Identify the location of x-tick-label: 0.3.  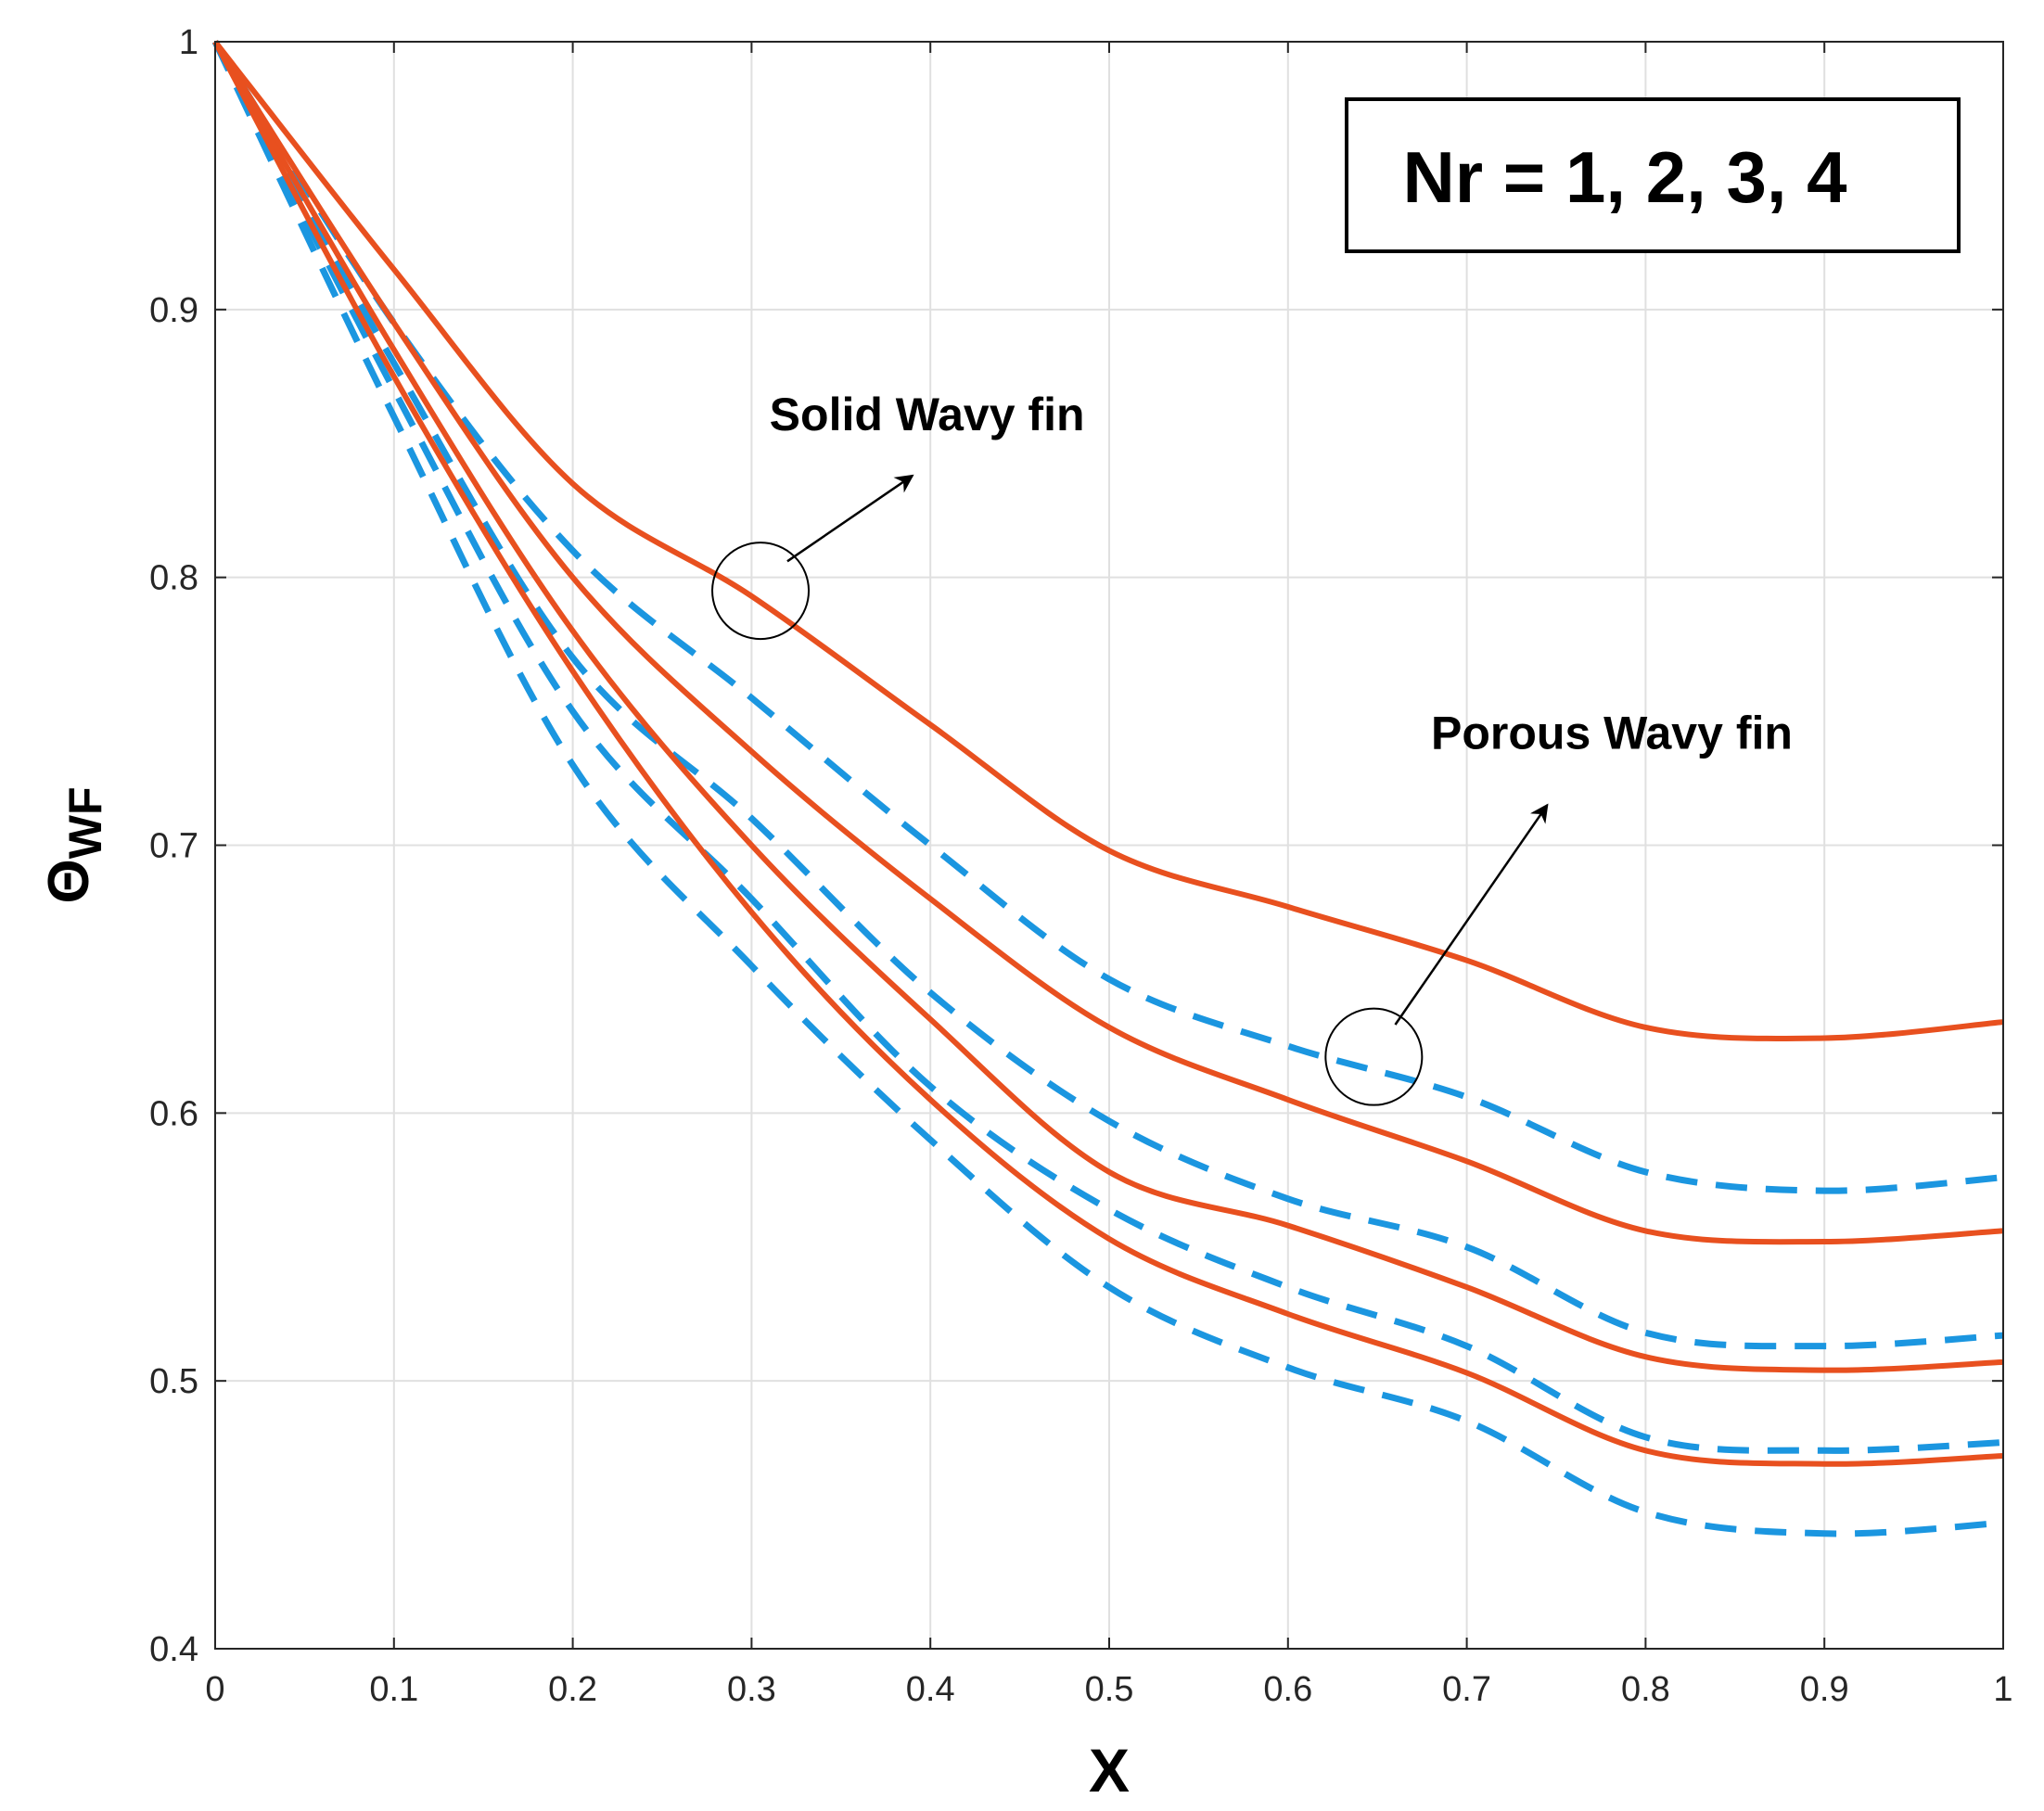
(751, 1690).